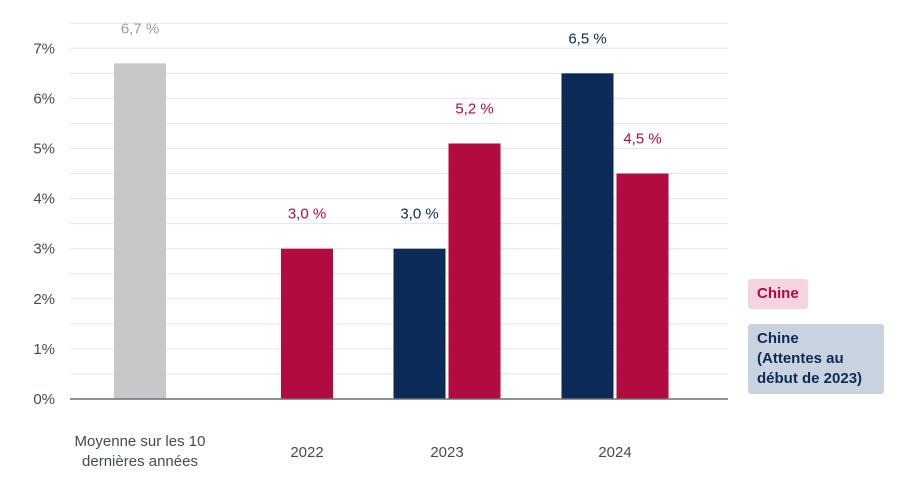  What do you see at coordinates (140, 451) in the screenshot?
I see `x-category-label: Moyenne sur les 10 dernières années` at bounding box center [140, 451].